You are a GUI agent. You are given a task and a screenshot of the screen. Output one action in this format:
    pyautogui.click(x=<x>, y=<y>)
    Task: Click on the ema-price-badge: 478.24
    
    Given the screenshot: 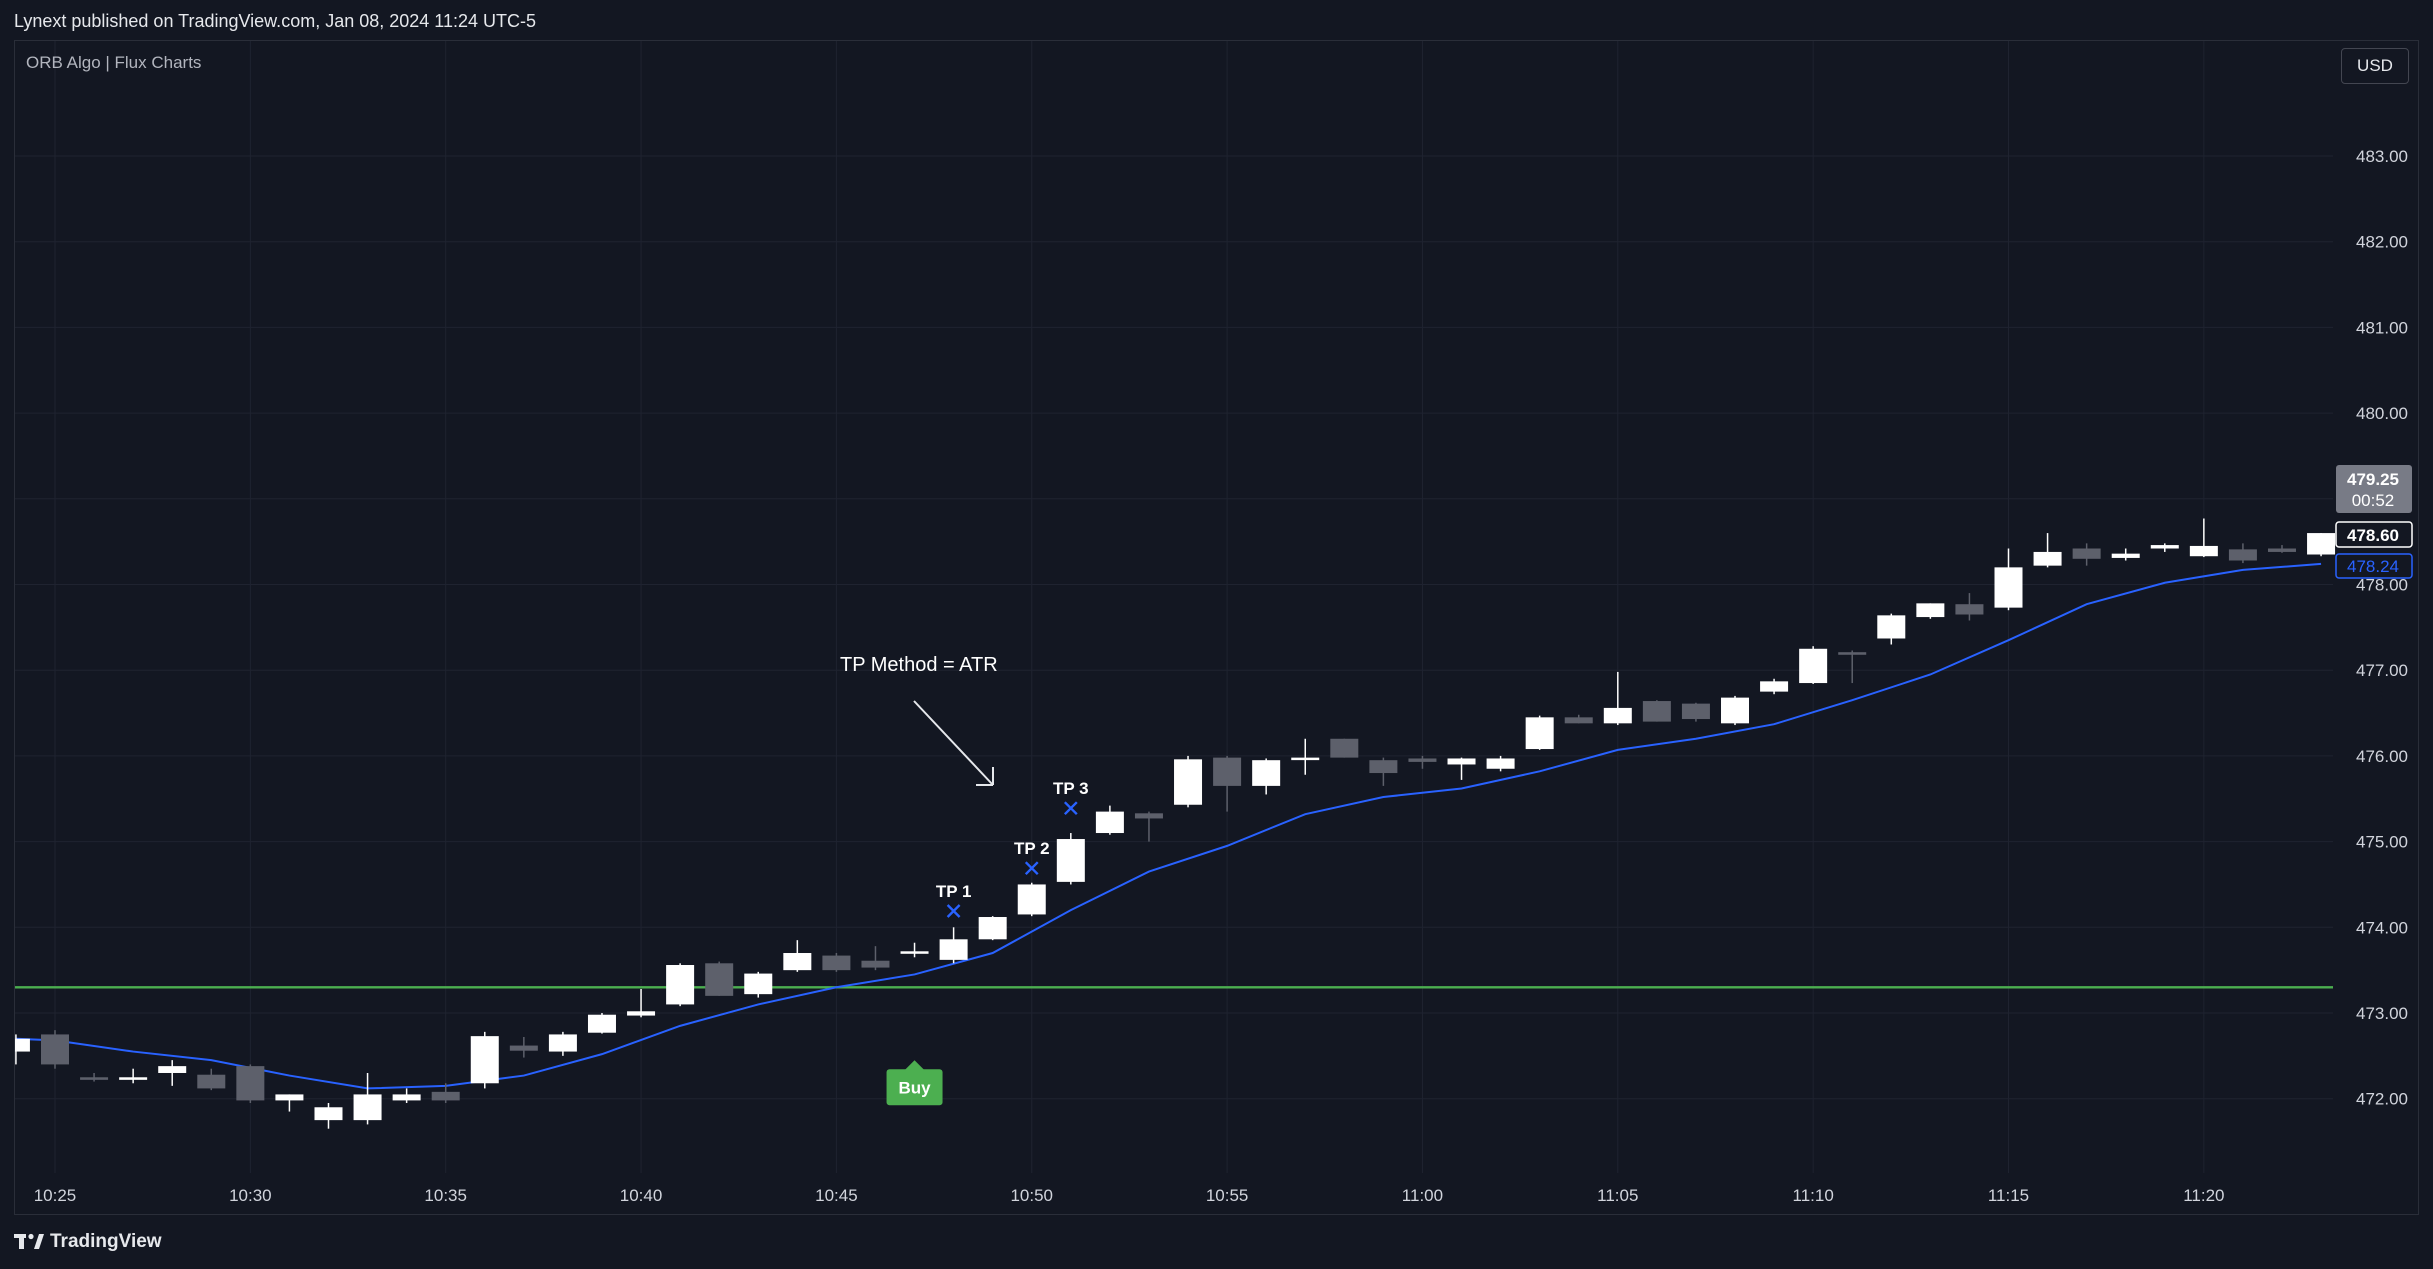 What is the action you would take?
    pyautogui.click(x=2374, y=566)
    